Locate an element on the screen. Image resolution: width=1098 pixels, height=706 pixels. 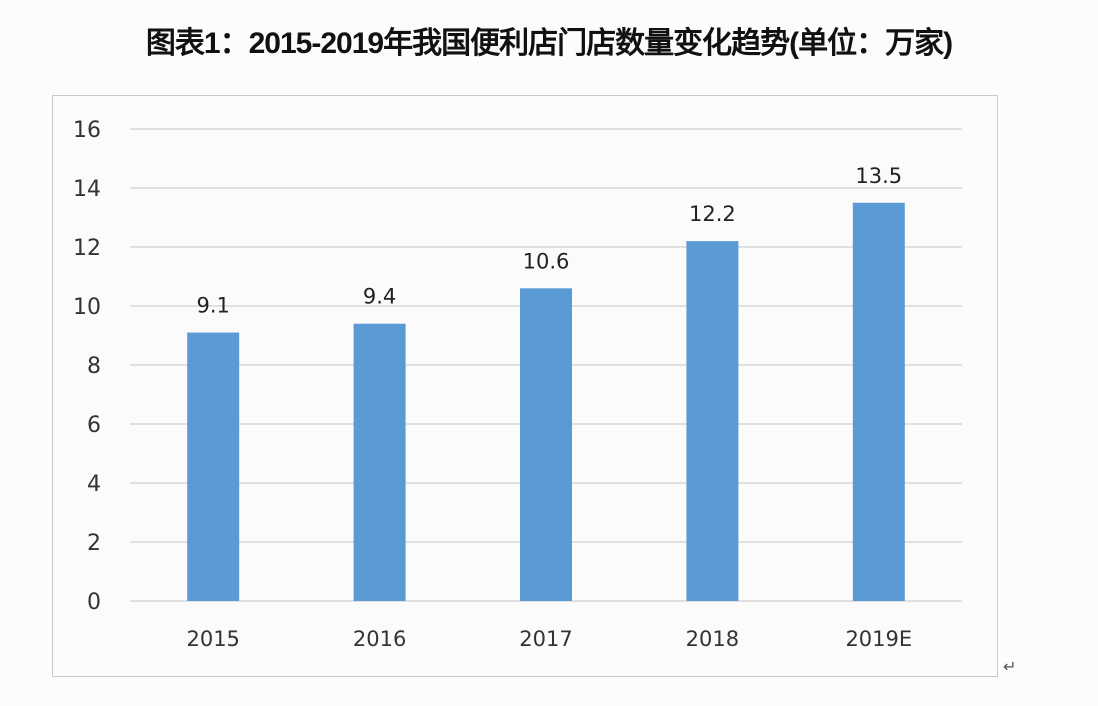
y-tick-label: 12 is located at coordinates (87, 248).